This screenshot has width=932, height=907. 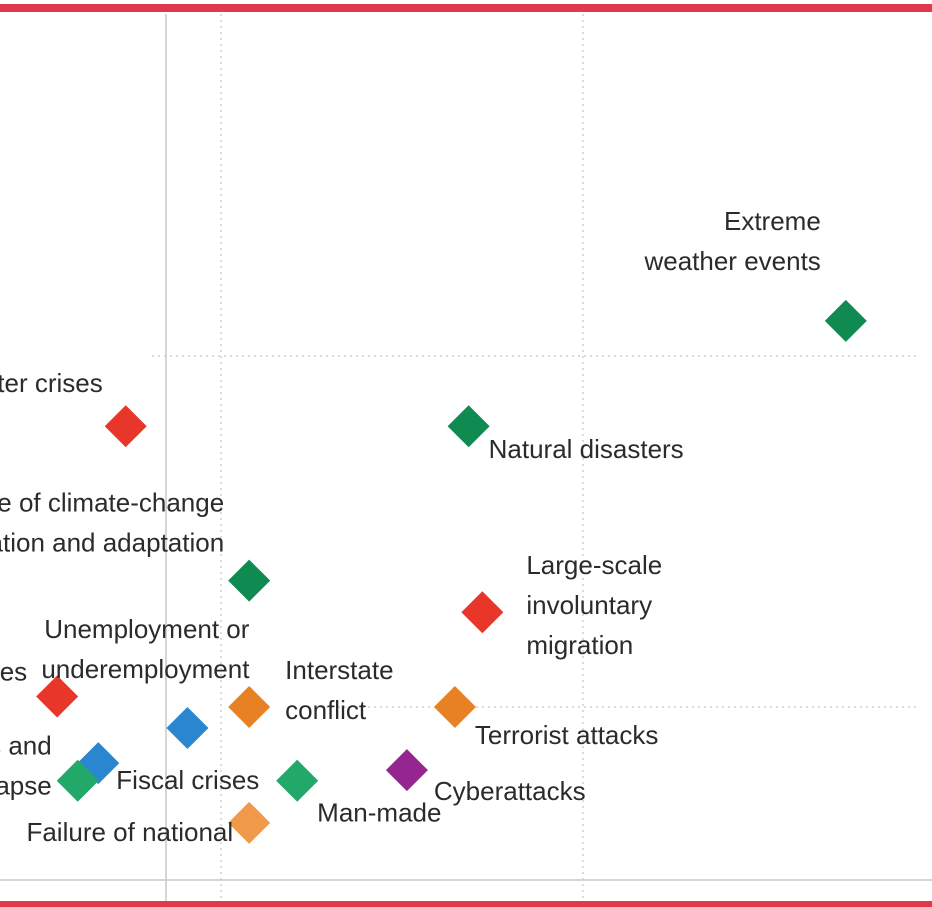 I want to click on diamond-marker-extreme-weather-events, so click(x=845, y=320).